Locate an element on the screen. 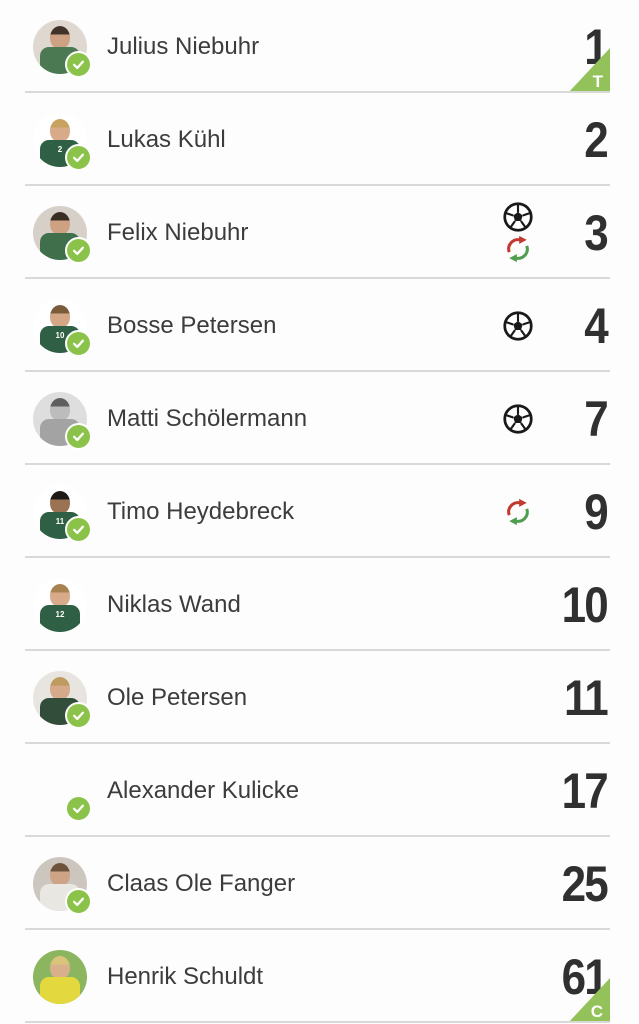 This screenshot has height=1024, width=639. player-name: Henrik Schuldt is located at coordinates (185, 976).